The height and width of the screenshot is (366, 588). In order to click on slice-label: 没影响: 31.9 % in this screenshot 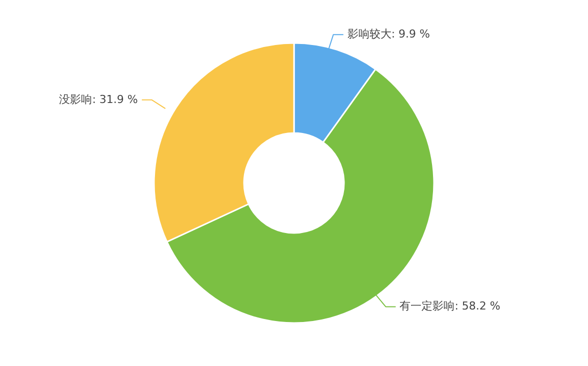, I will do `click(98, 99)`.